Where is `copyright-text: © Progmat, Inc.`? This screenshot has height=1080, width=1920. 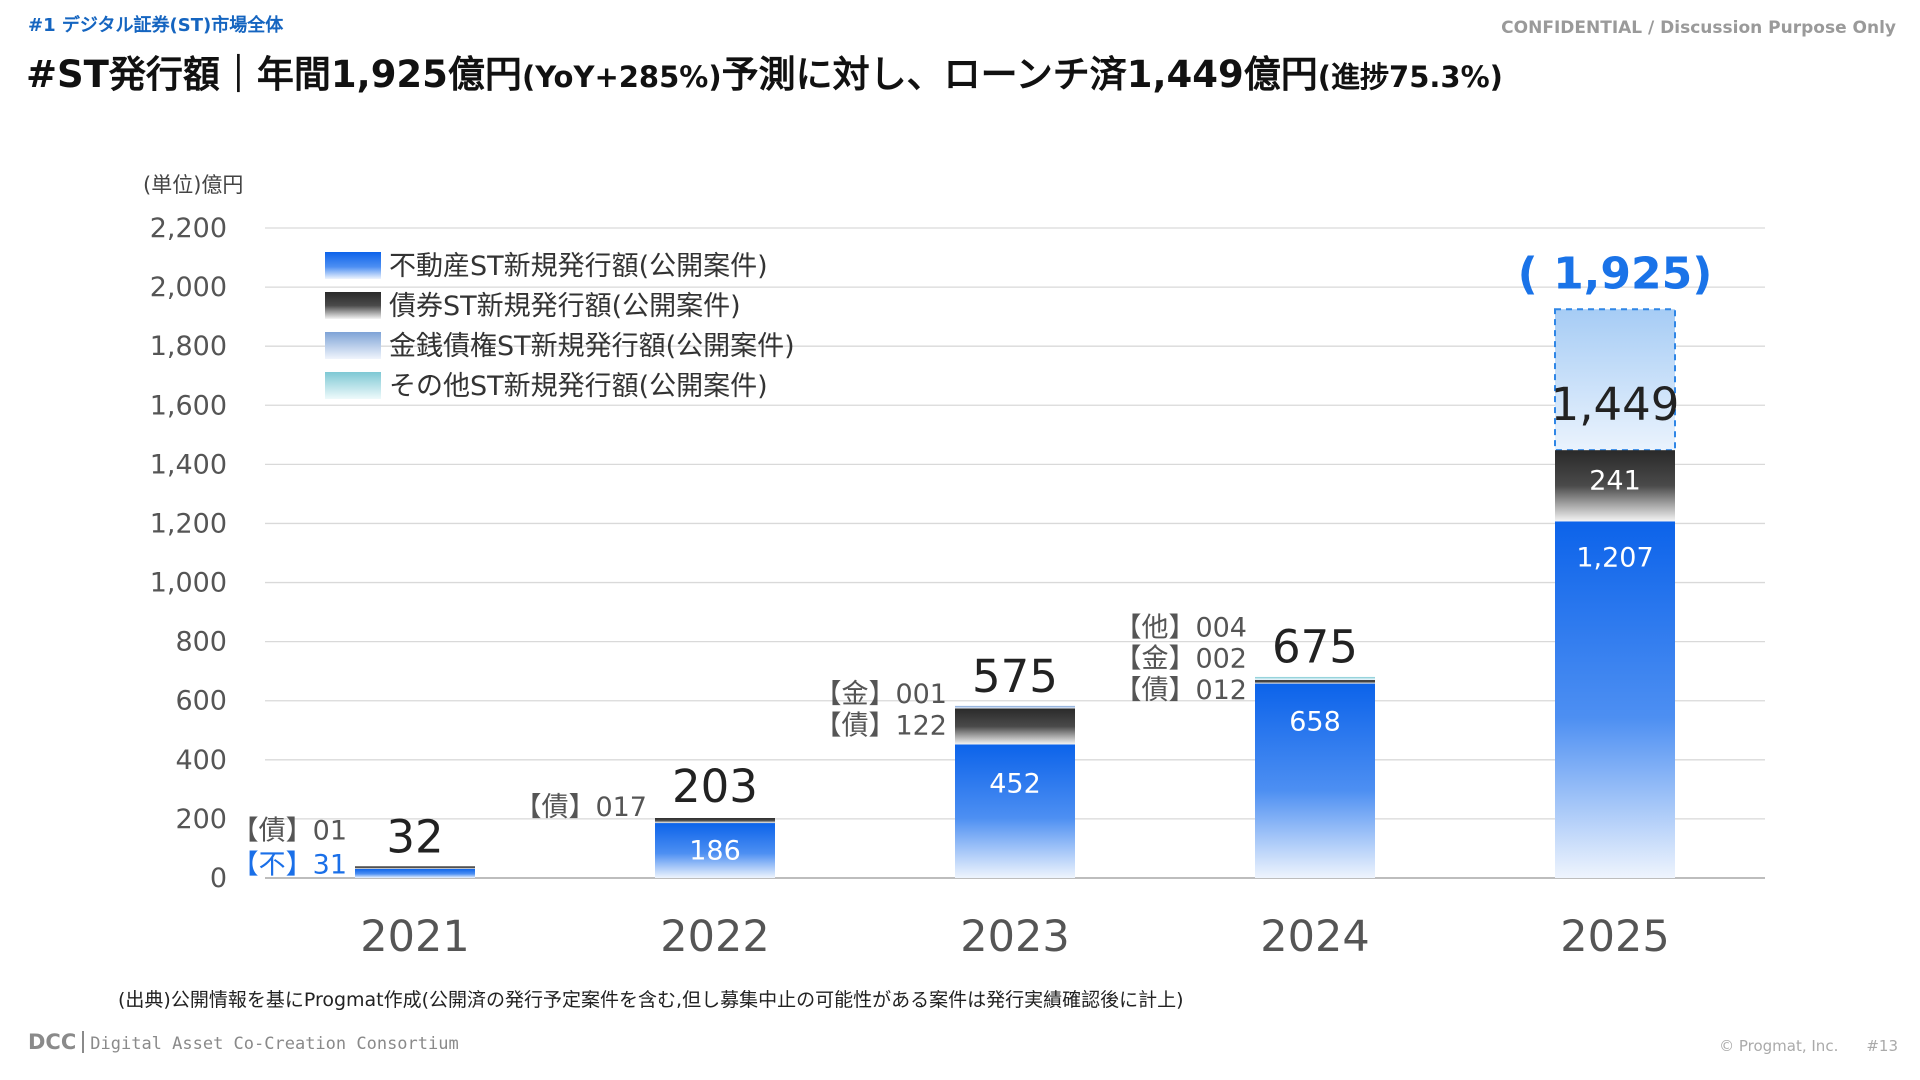 copyright-text: © Progmat, Inc. is located at coordinates (1779, 1046).